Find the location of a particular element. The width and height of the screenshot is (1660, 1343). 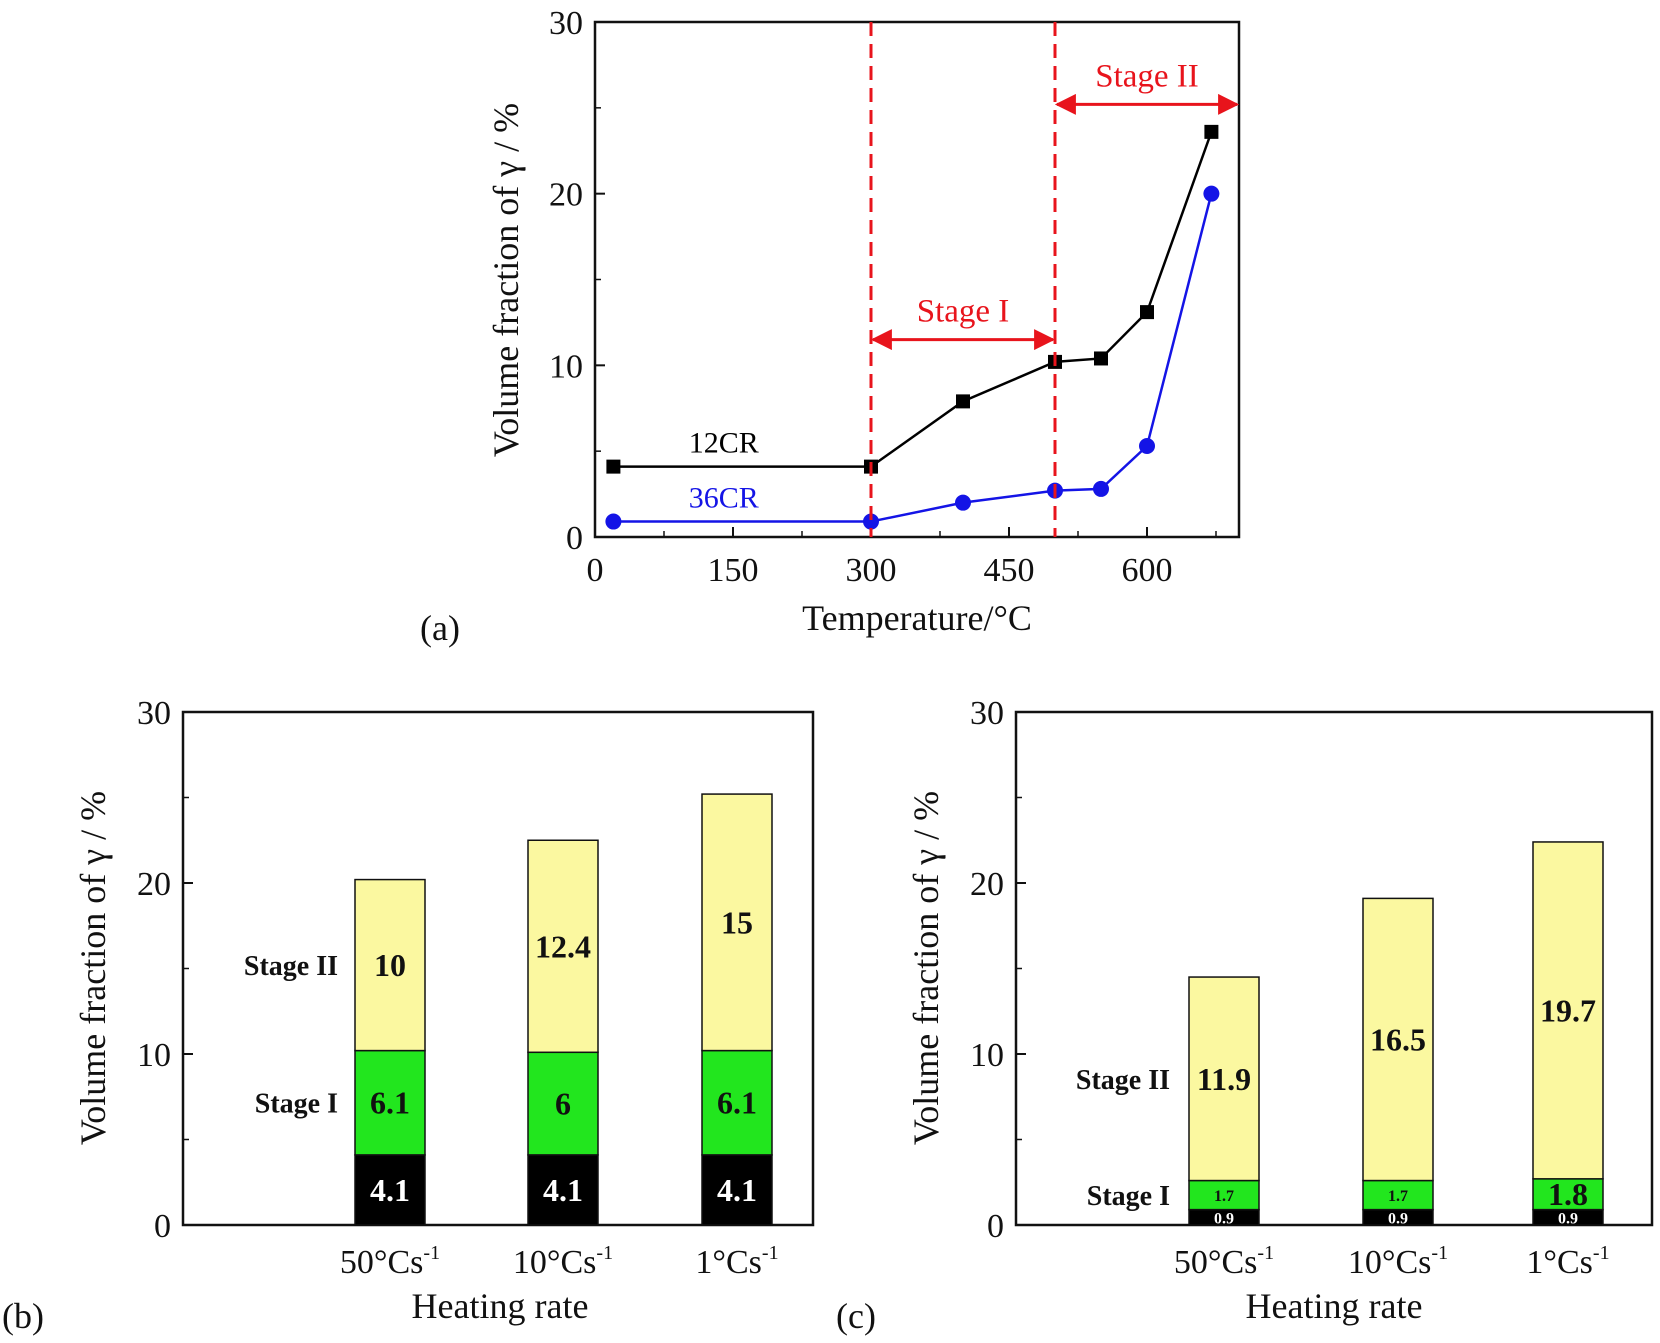

panel-c-stage-side-label: Stage I is located at coordinates (1128, 1196).